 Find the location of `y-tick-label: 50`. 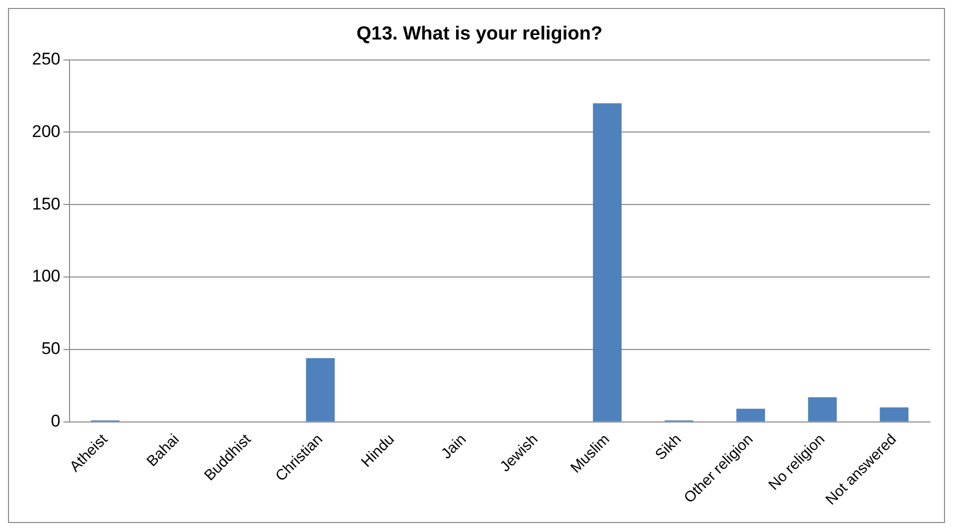

y-tick-label: 50 is located at coordinates (50, 348).